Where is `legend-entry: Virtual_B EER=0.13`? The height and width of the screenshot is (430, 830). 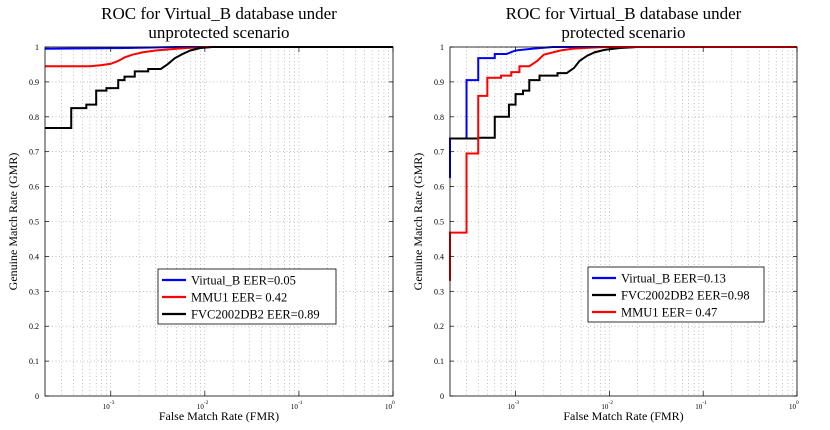
legend-entry: Virtual_B EER=0.13 is located at coordinates (673, 279).